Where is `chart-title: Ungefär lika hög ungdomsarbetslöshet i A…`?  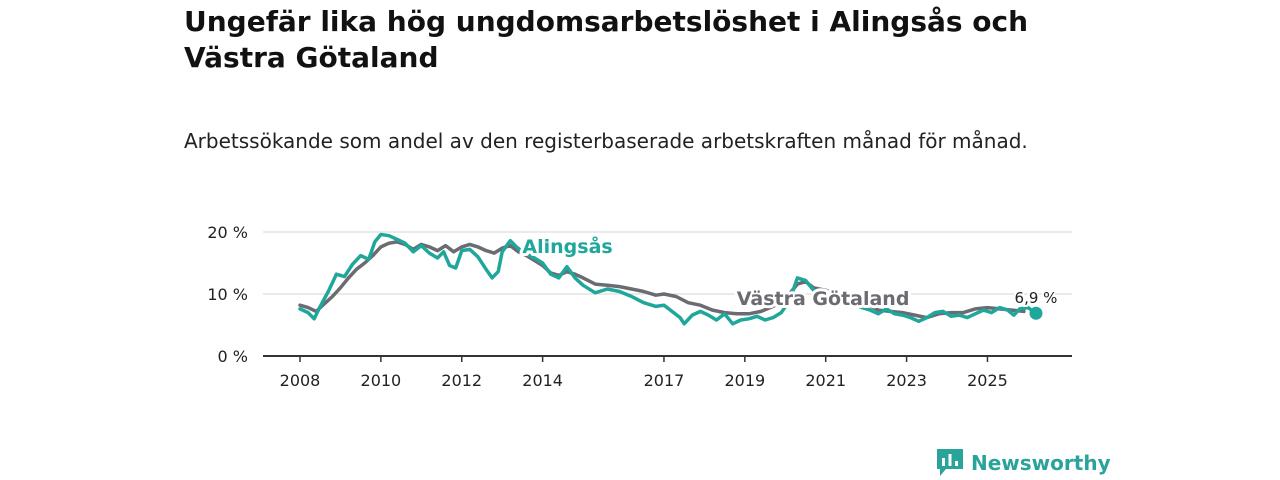
chart-title: Ungefär lika hög ungdomsarbetslöshet i A… is located at coordinates (606, 39).